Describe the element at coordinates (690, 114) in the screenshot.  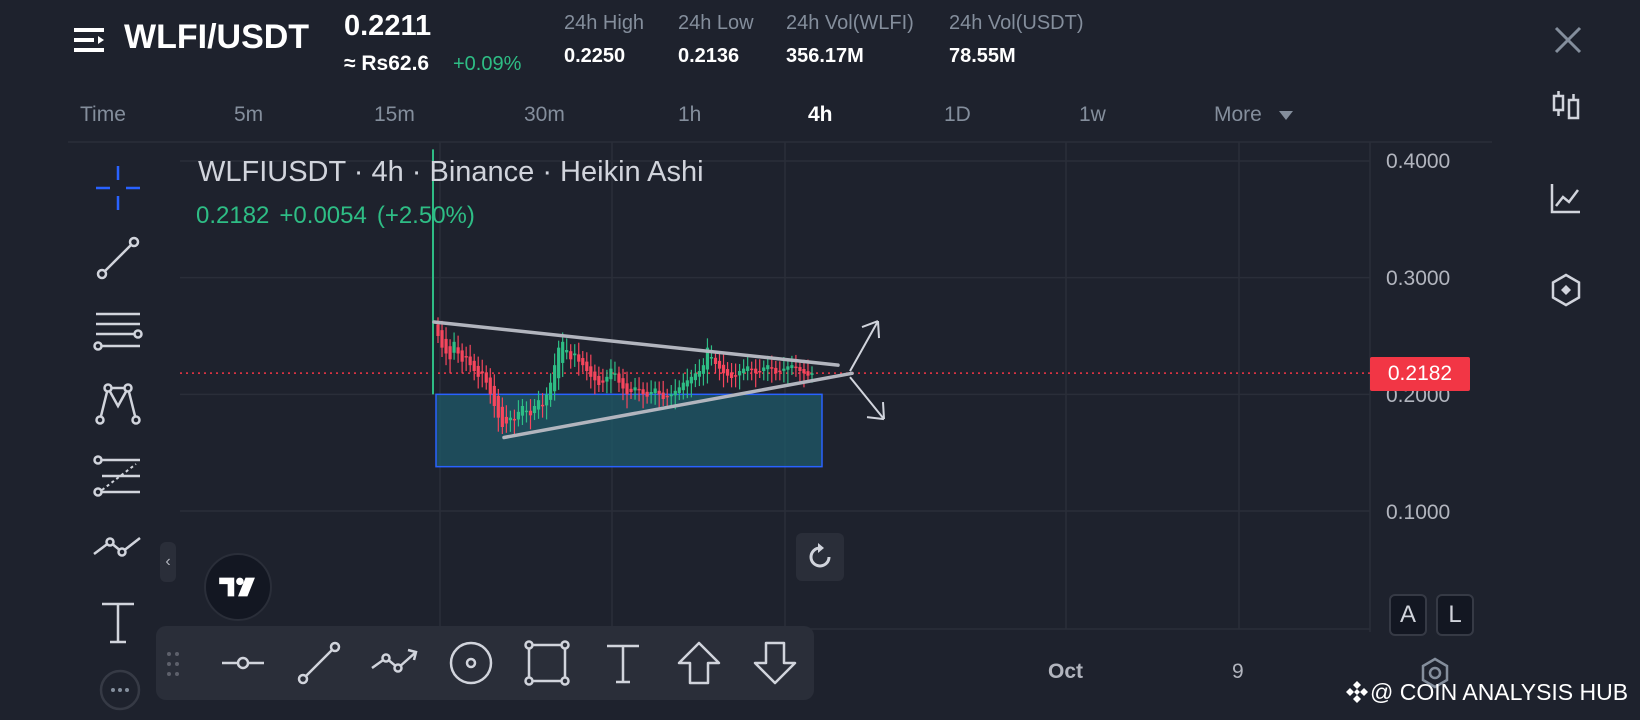
I see `tab-1h: 1h` at that location.